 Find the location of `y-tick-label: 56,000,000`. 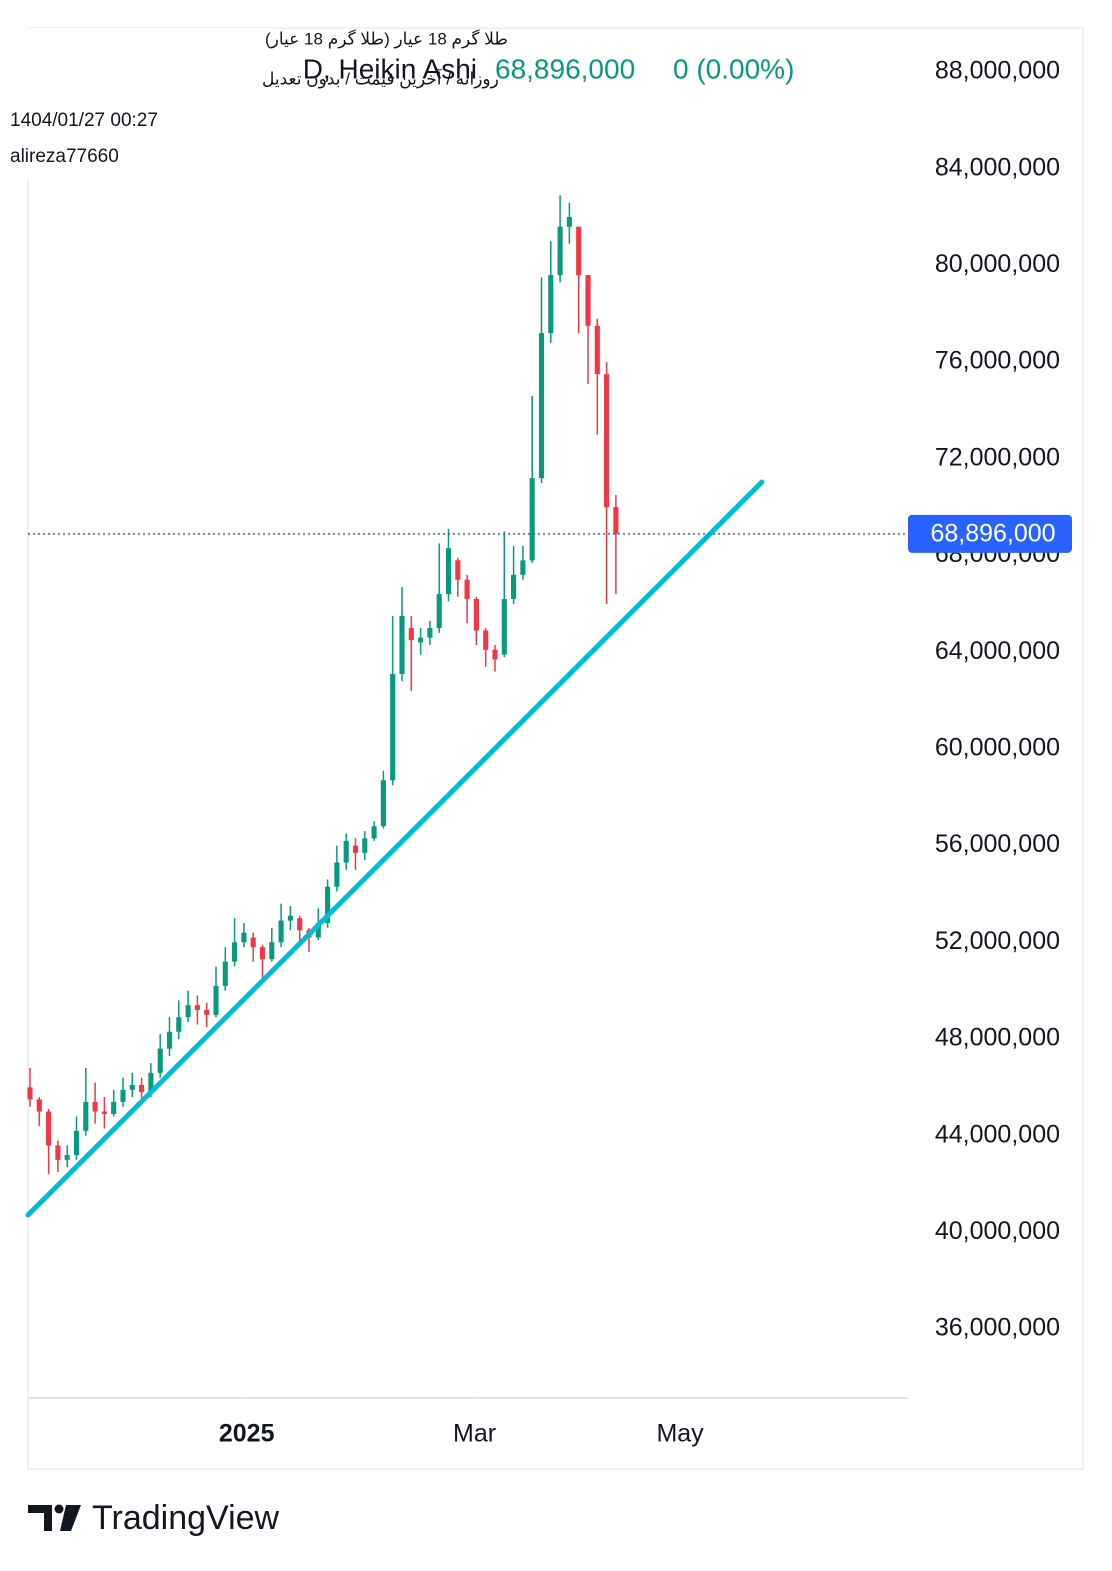

y-tick-label: 56,000,000 is located at coordinates (997, 844).